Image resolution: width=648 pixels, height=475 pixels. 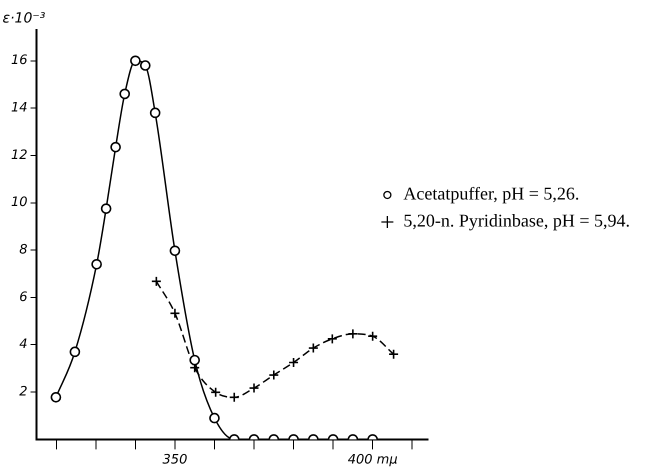 What do you see at coordinates (491, 194) in the screenshot?
I see `legend-label: Acetatpuffer, pH = 5,26.` at bounding box center [491, 194].